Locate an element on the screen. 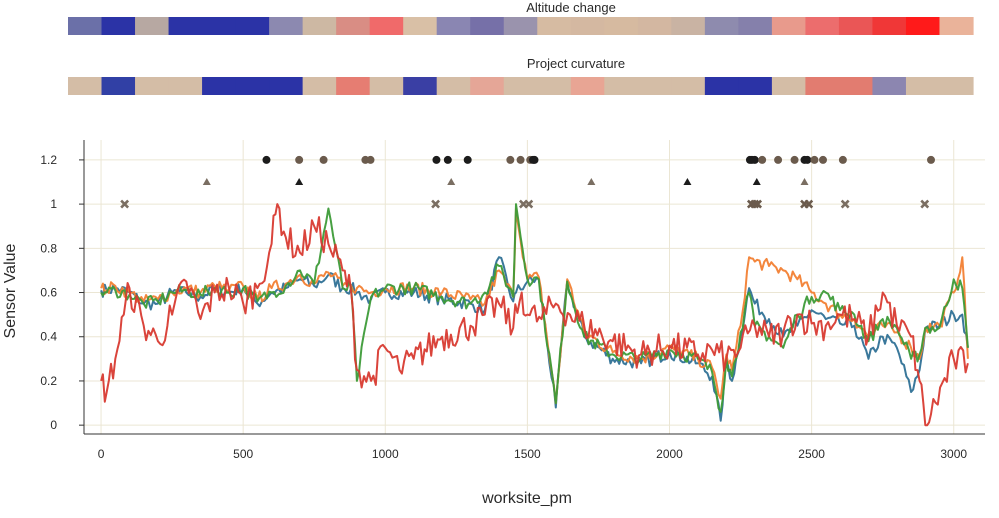 Image resolution: width=999 pixels, height=518 pixels. x-tick-label: 0 is located at coordinates (101, 454).